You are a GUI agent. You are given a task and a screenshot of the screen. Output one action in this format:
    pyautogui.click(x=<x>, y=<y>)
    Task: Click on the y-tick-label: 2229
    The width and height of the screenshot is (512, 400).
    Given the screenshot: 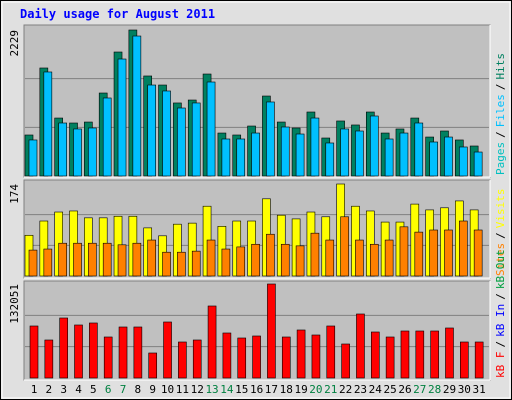 What is the action you would take?
    pyautogui.click(x=14, y=43)
    